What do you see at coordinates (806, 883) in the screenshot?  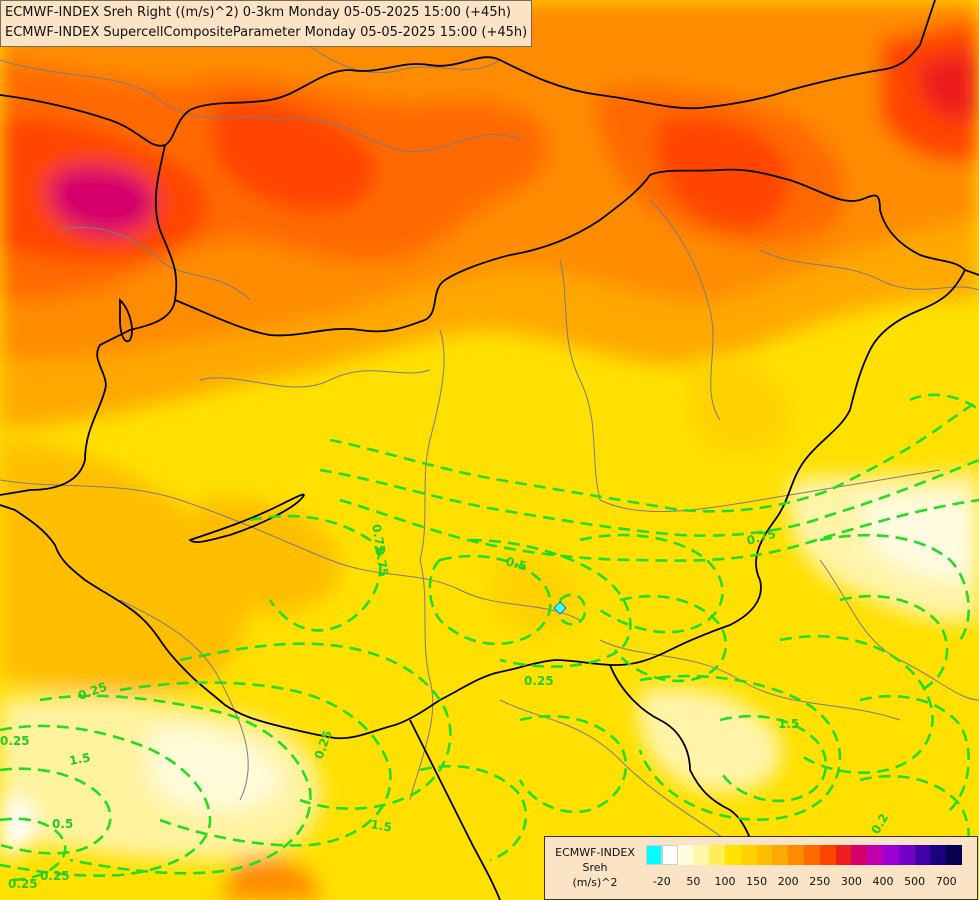 I see `legend-tick-labels: -20 50 100 150 200 250 300 400 500 700` at bounding box center [806, 883].